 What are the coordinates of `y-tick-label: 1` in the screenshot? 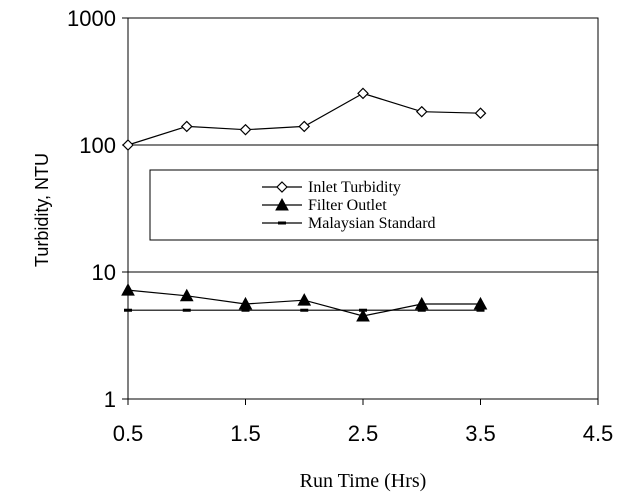 It's located at (110, 399).